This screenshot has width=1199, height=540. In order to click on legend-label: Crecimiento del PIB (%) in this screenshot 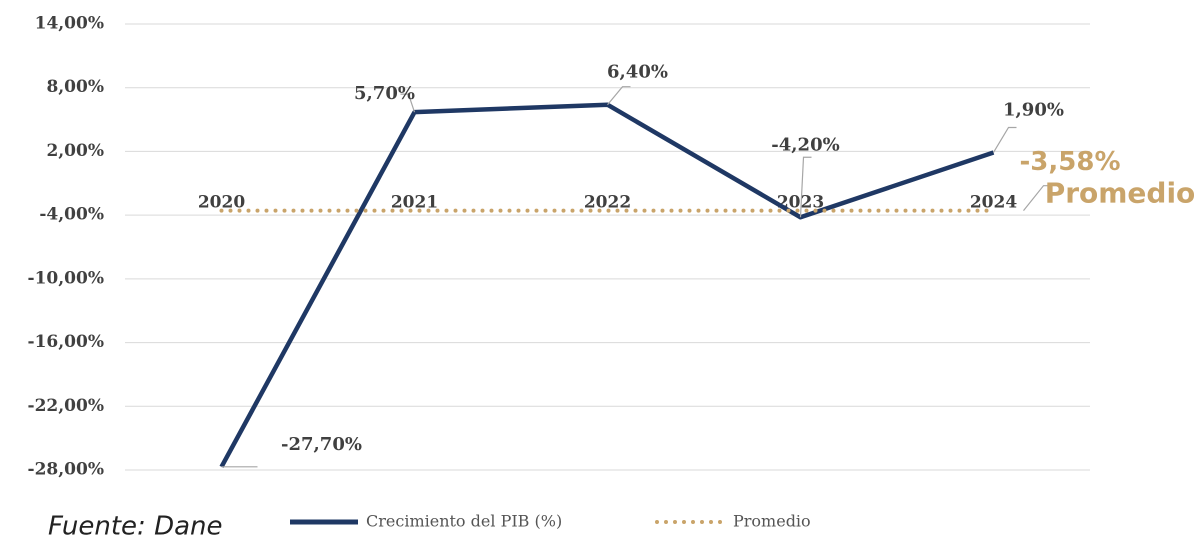, I will do `click(464, 521)`.